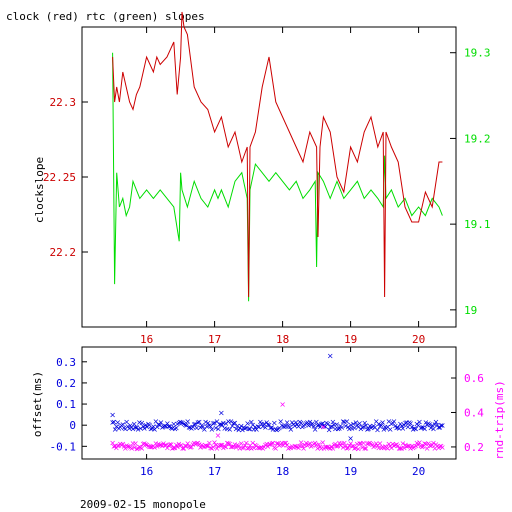 This screenshot has width=512, height=512. I want to click on top-x-tick-label: 18, so click(282, 339).